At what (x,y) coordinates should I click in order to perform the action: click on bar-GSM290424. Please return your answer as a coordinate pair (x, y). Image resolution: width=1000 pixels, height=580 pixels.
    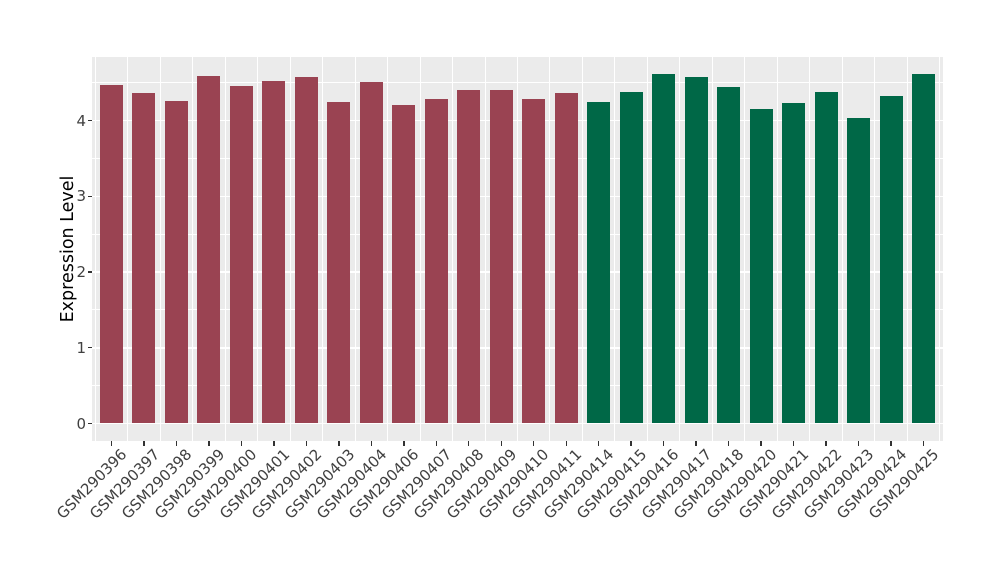
    Looking at the image, I should click on (891, 260).